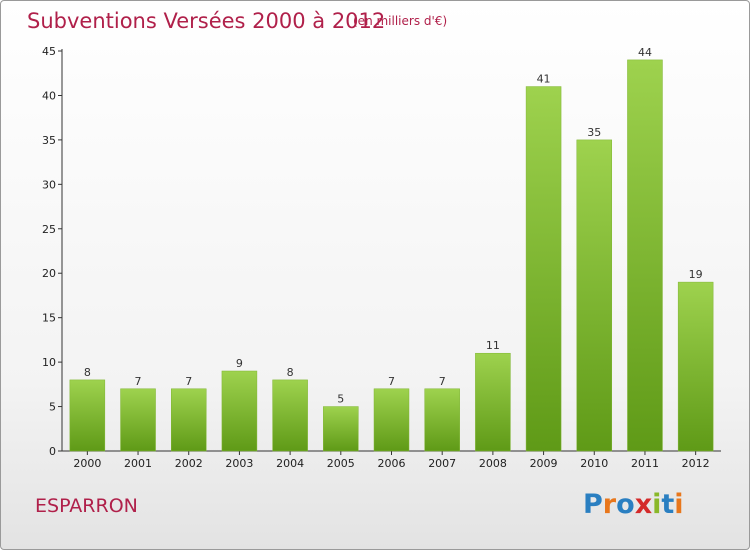 The image size is (750, 550). What do you see at coordinates (543, 269) in the screenshot?
I see `bar-2009` at bounding box center [543, 269].